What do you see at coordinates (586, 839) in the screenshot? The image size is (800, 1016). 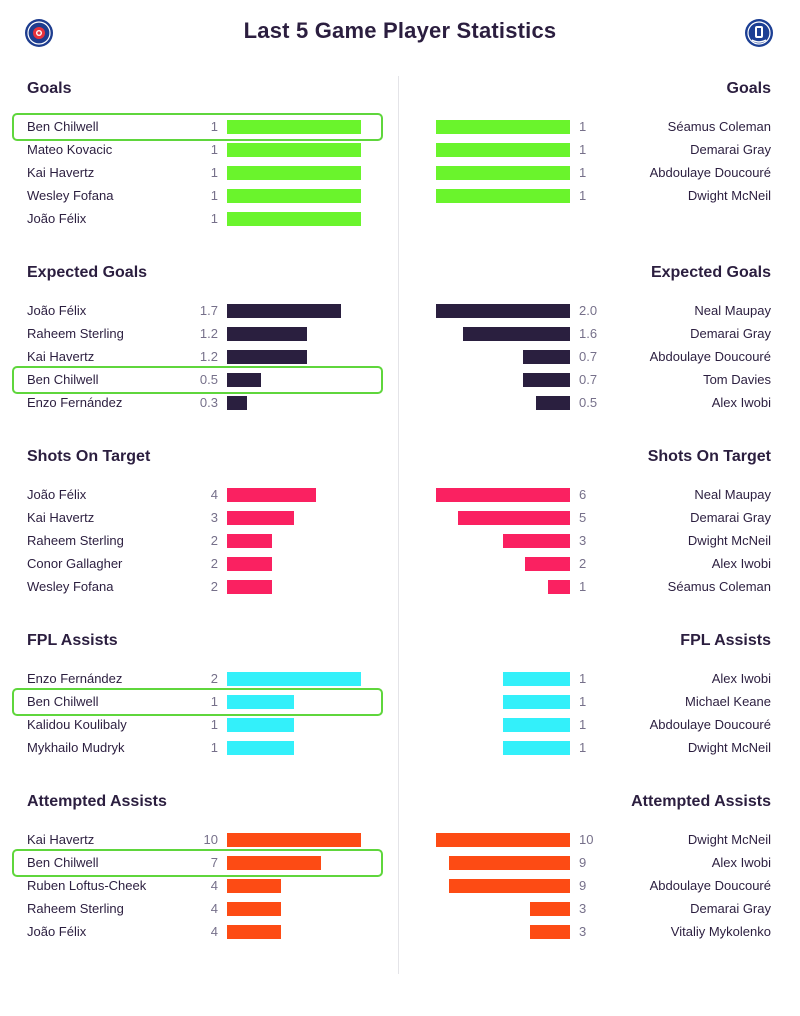 I see `stat-value: 10` at bounding box center [586, 839].